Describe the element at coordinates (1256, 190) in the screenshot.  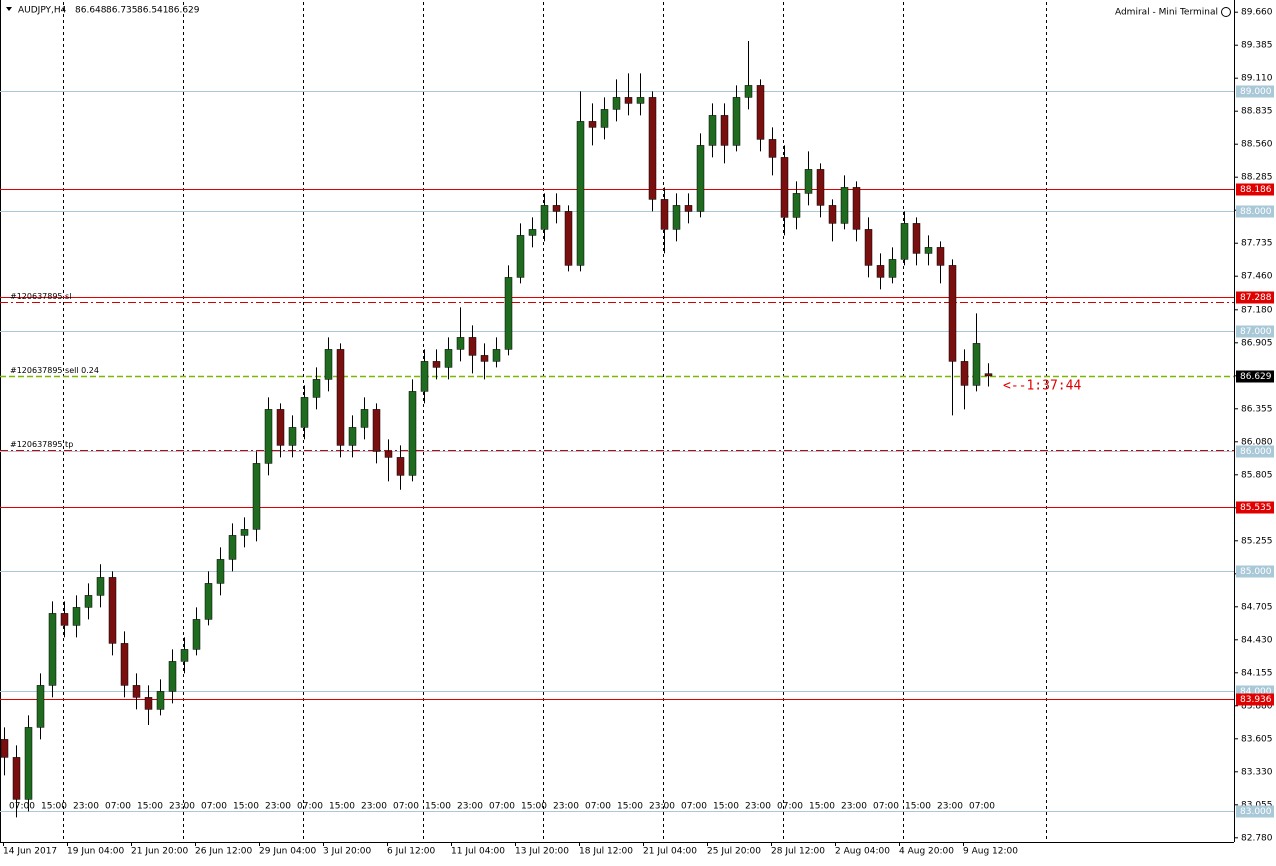
I see `price-level-label: 88.186` at that location.